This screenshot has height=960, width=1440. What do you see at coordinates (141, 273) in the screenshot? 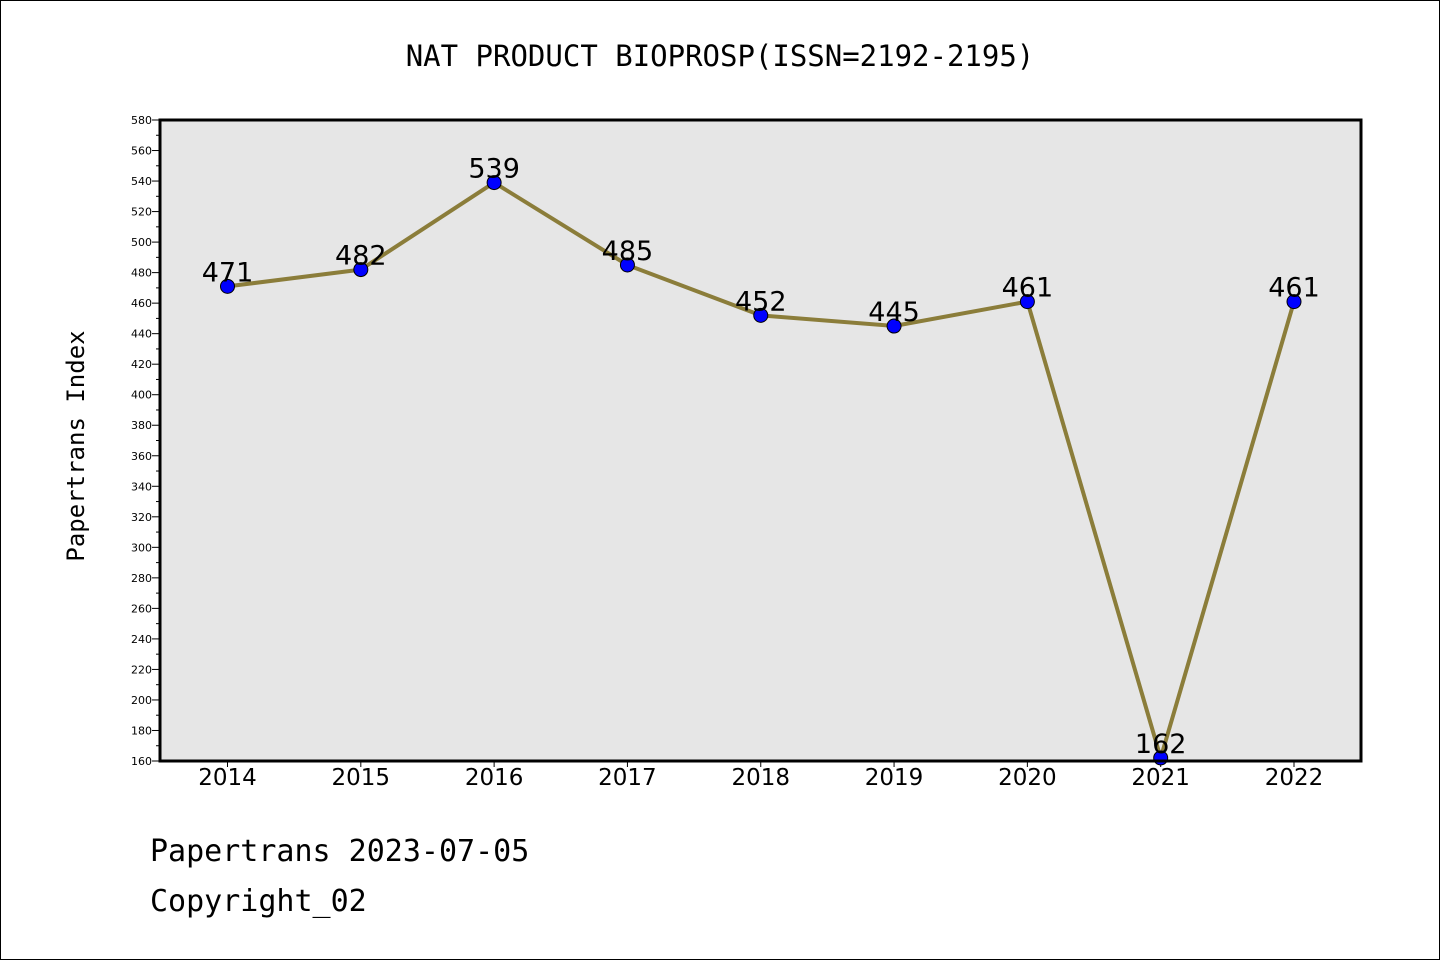
I see `y-tick-label: 480` at bounding box center [141, 273].